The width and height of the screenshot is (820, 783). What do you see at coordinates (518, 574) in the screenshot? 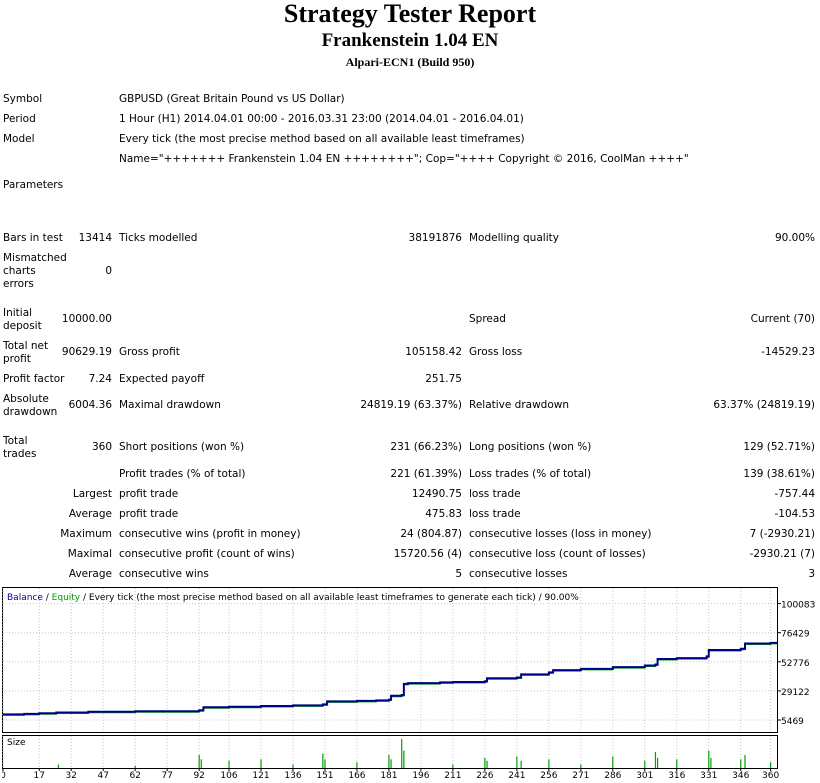
I see `average-consecutive-losses-label: consecutive losses` at bounding box center [518, 574].